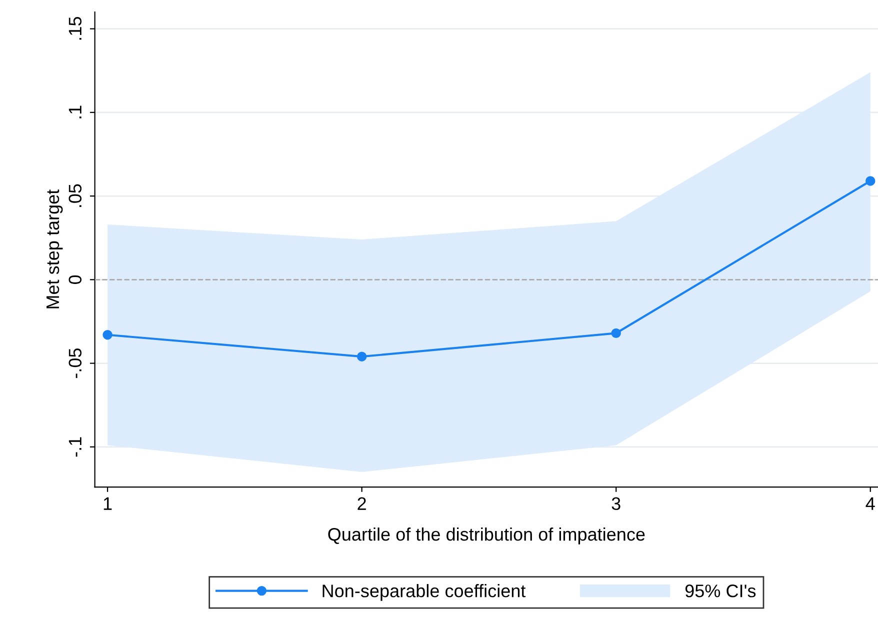 The width and height of the screenshot is (878, 635). Describe the element at coordinates (75, 28) in the screenshot. I see `y-tick-label: .15` at that location.